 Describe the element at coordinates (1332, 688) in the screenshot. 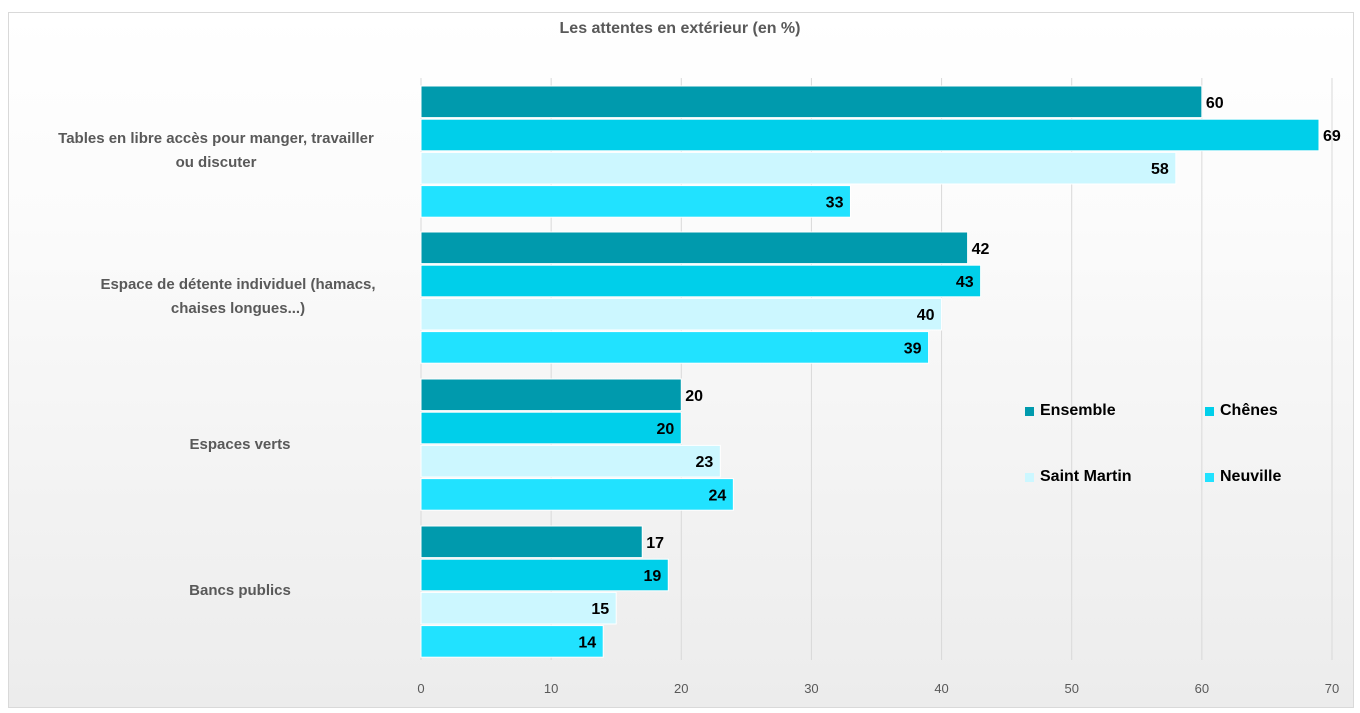

I see `x-tick-label: 70` at that location.